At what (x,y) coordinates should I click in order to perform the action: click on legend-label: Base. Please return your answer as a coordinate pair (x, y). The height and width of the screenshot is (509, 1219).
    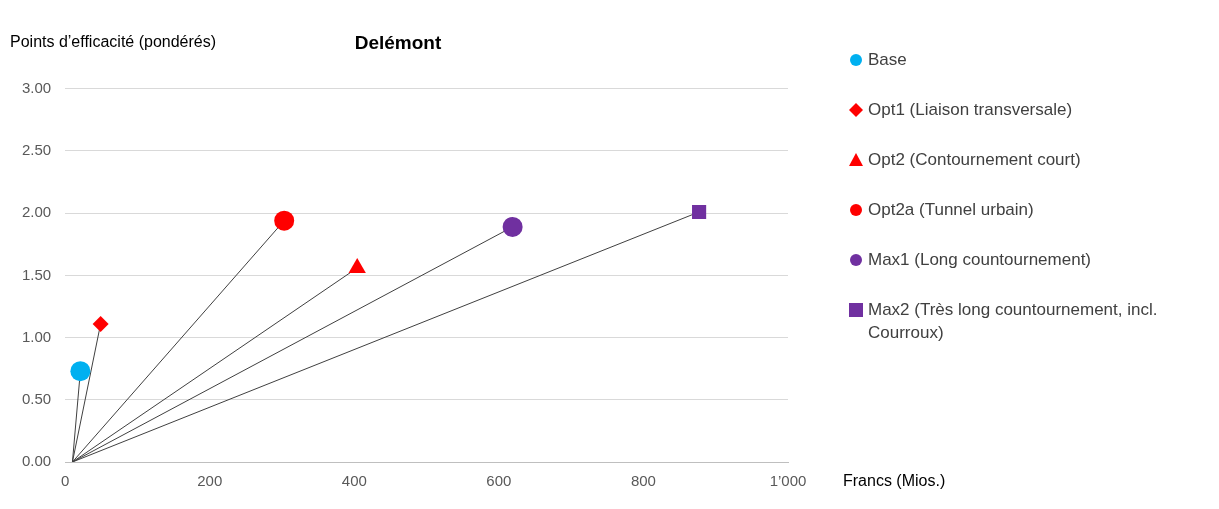
    Looking at the image, I should click on (887, 60).